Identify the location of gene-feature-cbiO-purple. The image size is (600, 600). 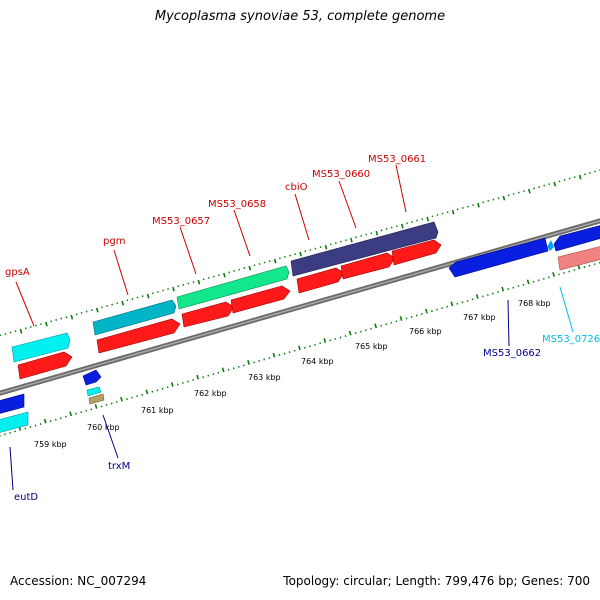
(364, 249).